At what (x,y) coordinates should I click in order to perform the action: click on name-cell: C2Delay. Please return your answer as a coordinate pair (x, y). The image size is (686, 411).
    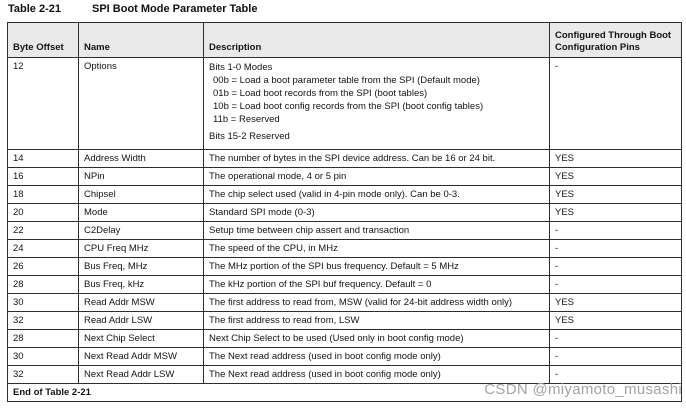
    Looking at the image, I should click on (141, 230).